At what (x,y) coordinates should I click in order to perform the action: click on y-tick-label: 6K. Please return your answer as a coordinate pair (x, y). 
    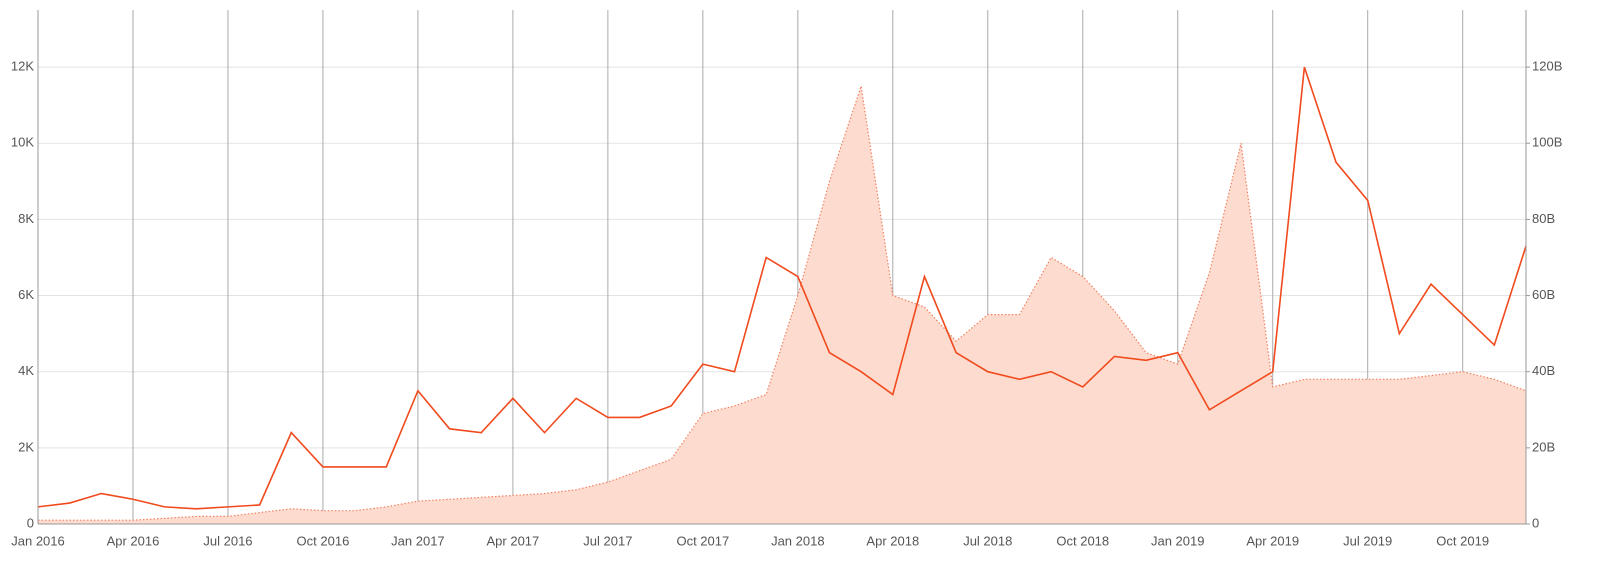
    Looking at the image, I should click on (26, 294).